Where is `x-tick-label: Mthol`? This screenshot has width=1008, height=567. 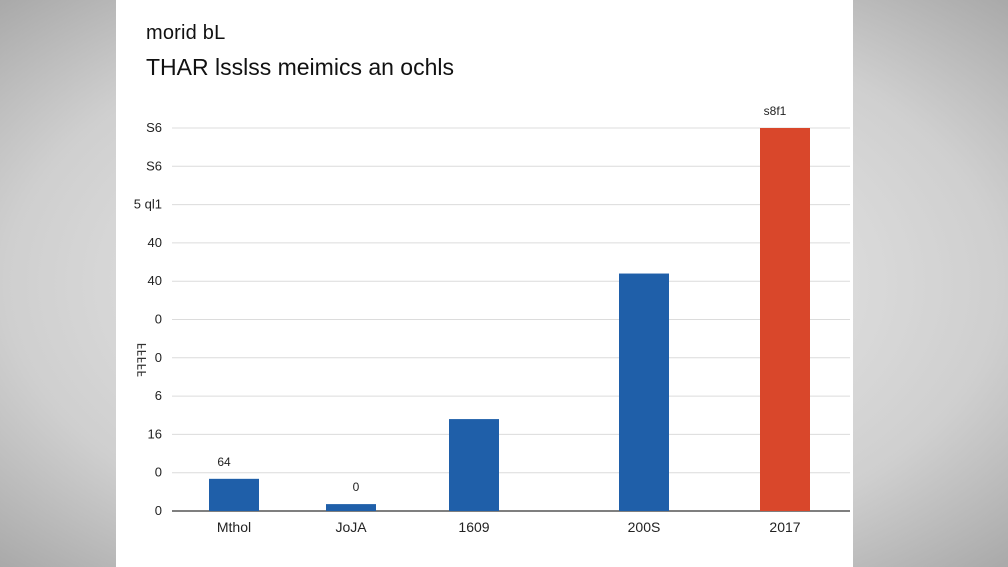 x-tick-label: Mthol is located at coordinates (234, 527).